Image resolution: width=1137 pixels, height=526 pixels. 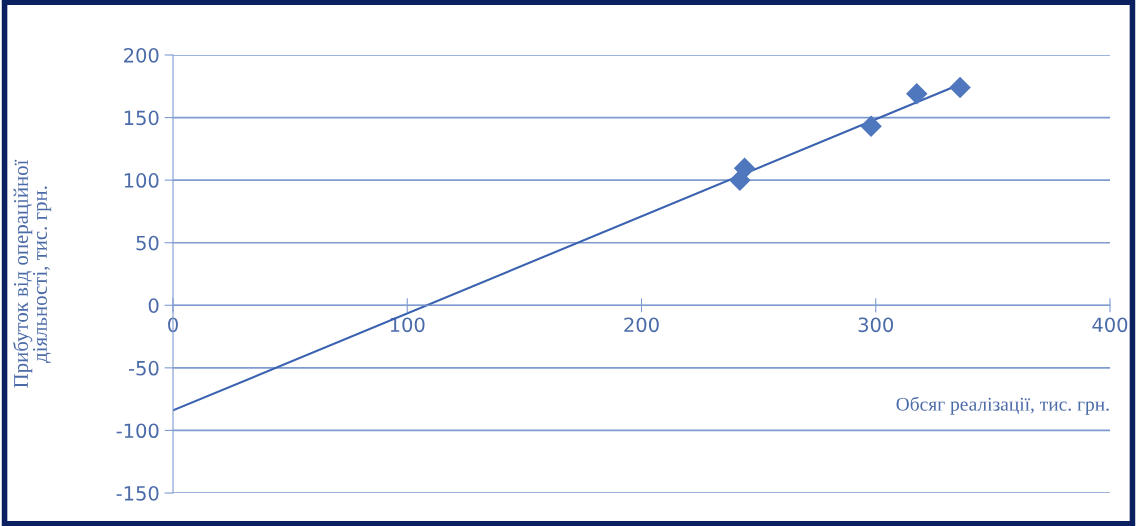 I want to click on y-tick-label: 0, so click(x=153, y=305).